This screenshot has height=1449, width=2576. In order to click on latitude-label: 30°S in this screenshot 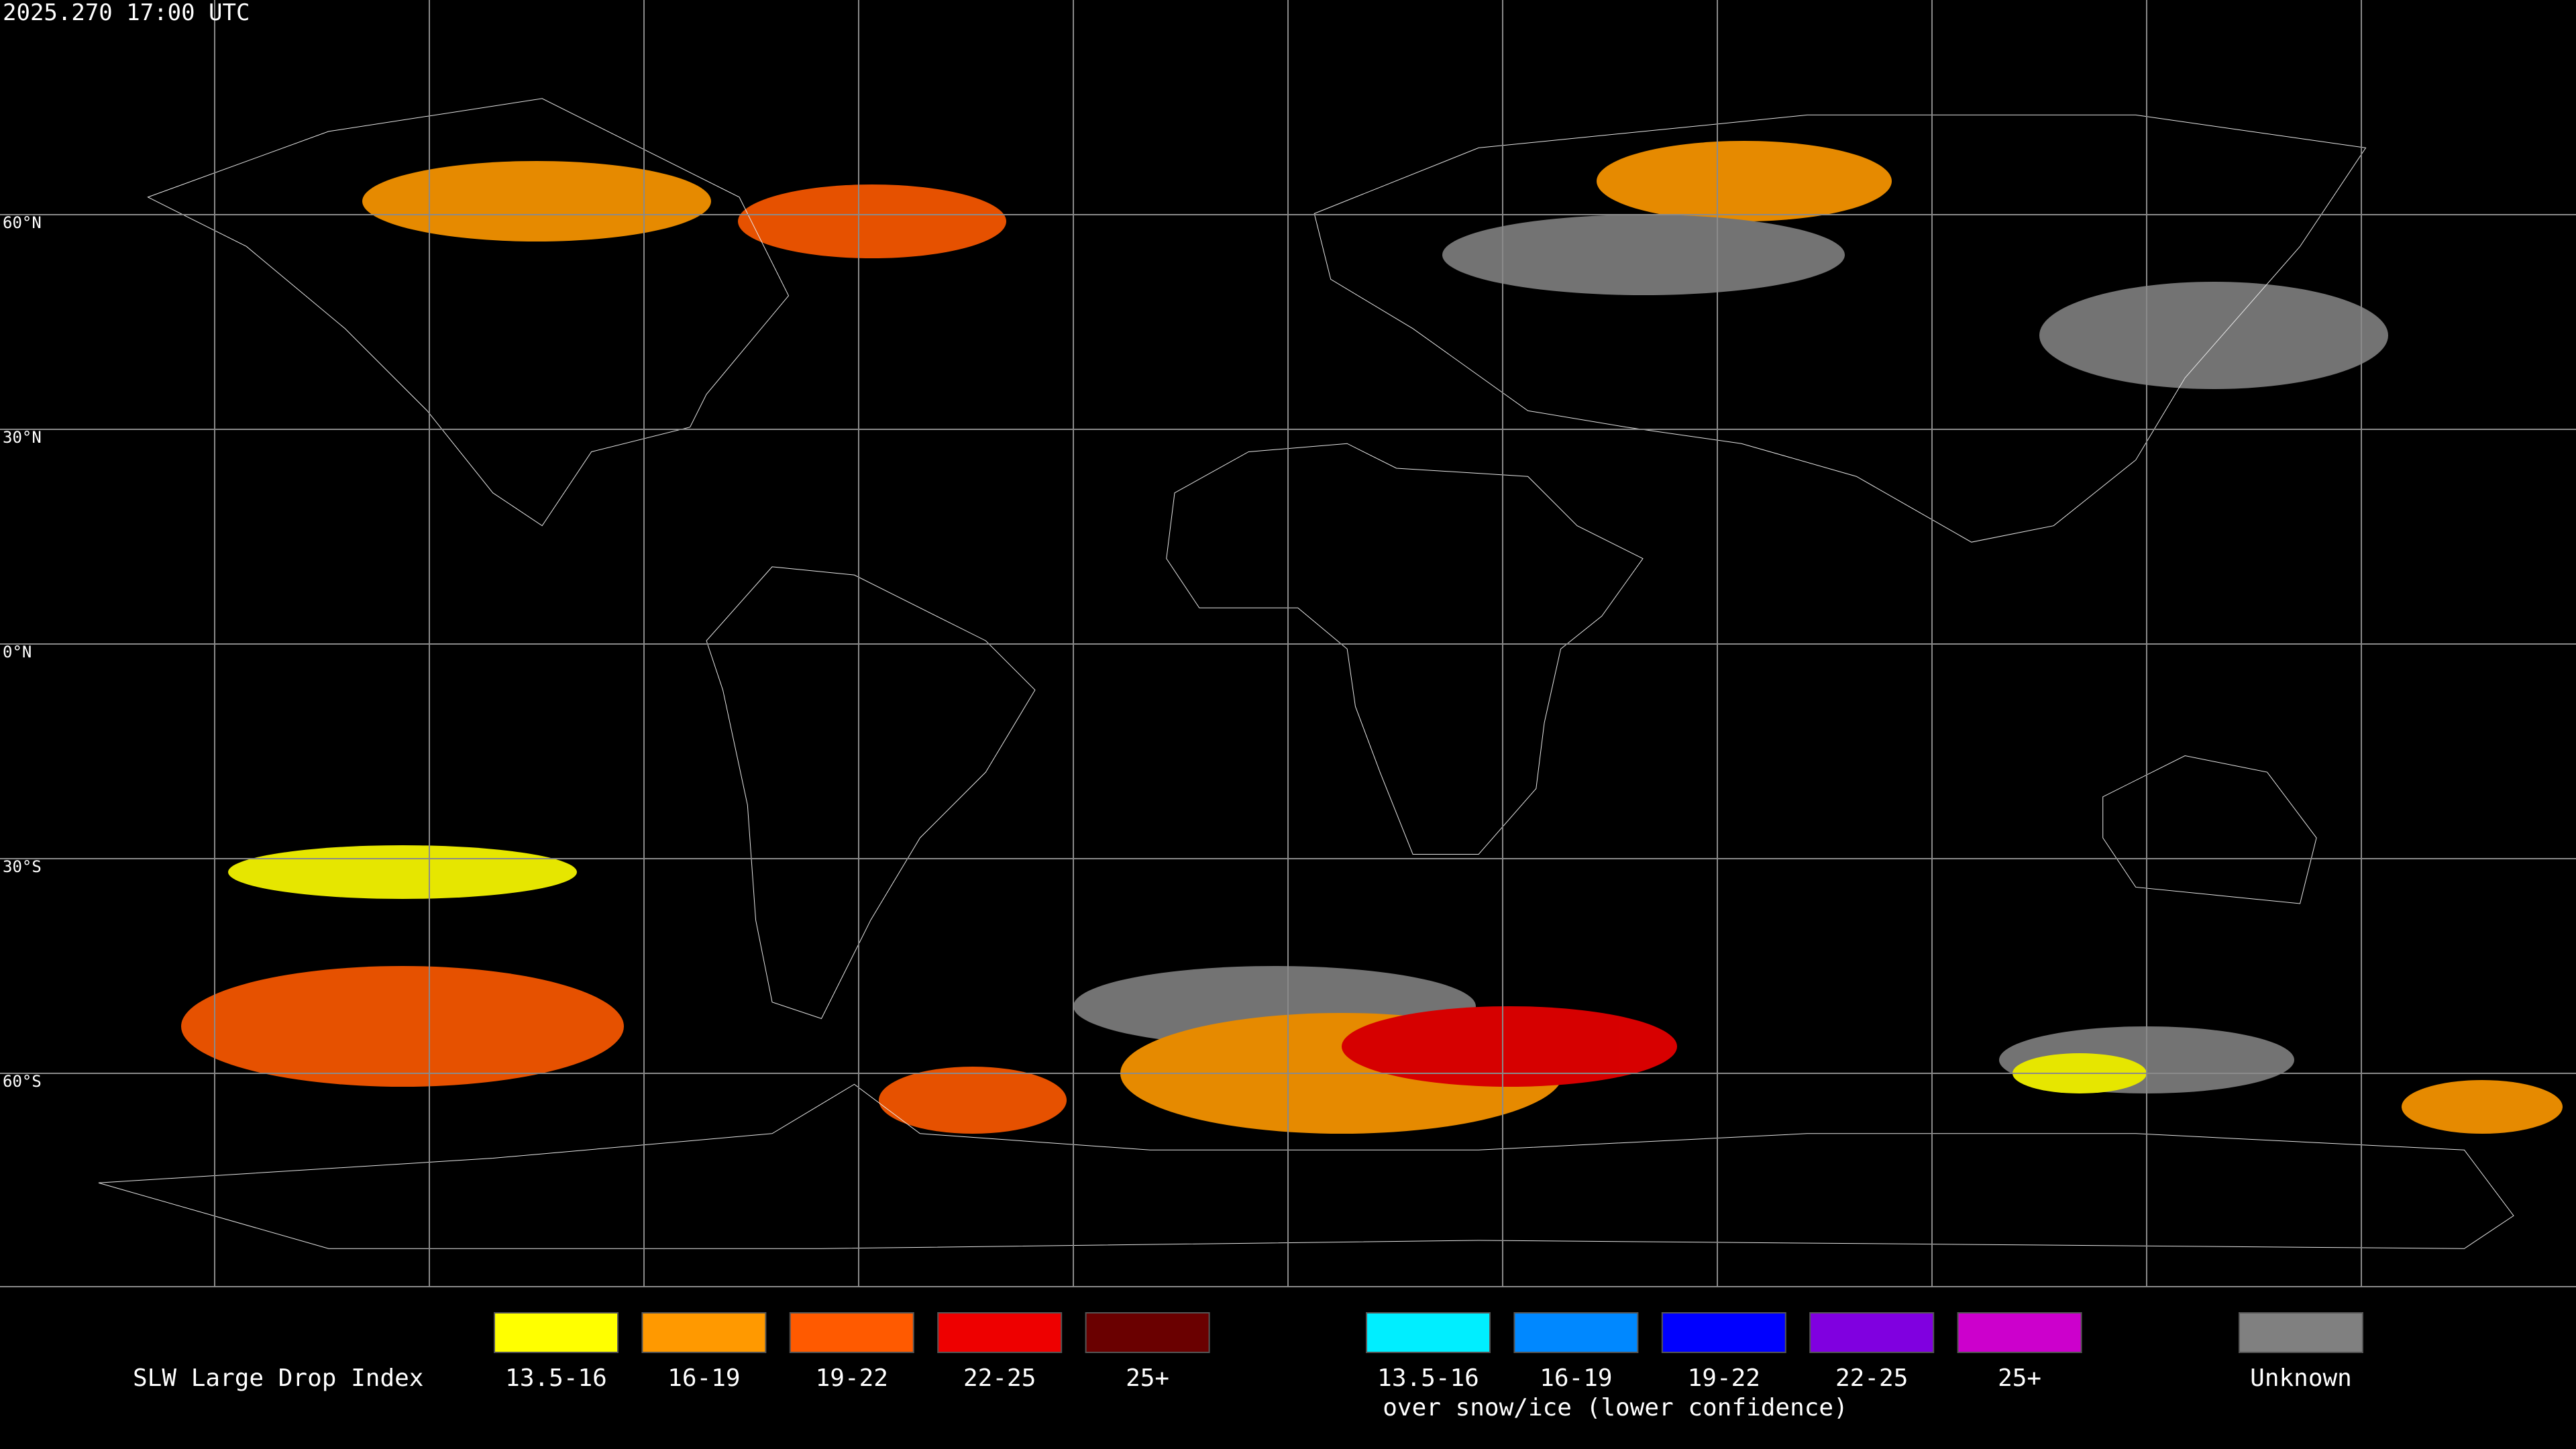, I will do `click(22, 866)`.